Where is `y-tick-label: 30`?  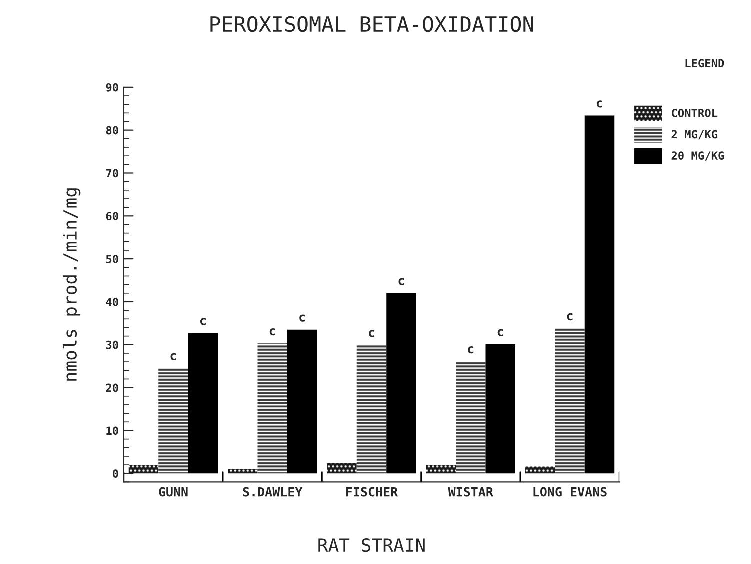
y-tick-label: 30 is located at coordinates (112, 345).